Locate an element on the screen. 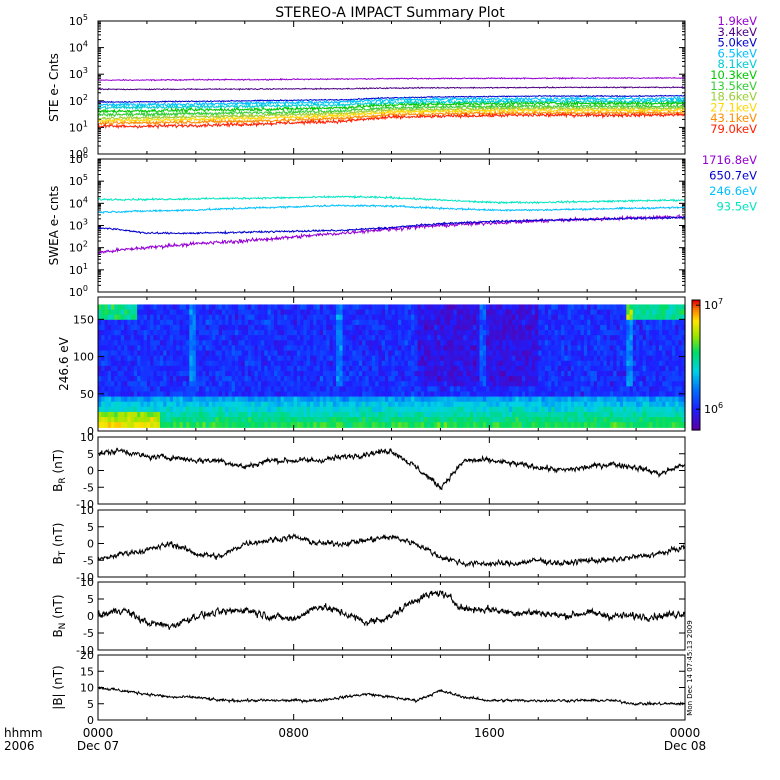 Image resolution: width=780 pixels, height=780 pixels. ste-legend-18.6keV: 18.6keV is located at coordinates (733, 97).